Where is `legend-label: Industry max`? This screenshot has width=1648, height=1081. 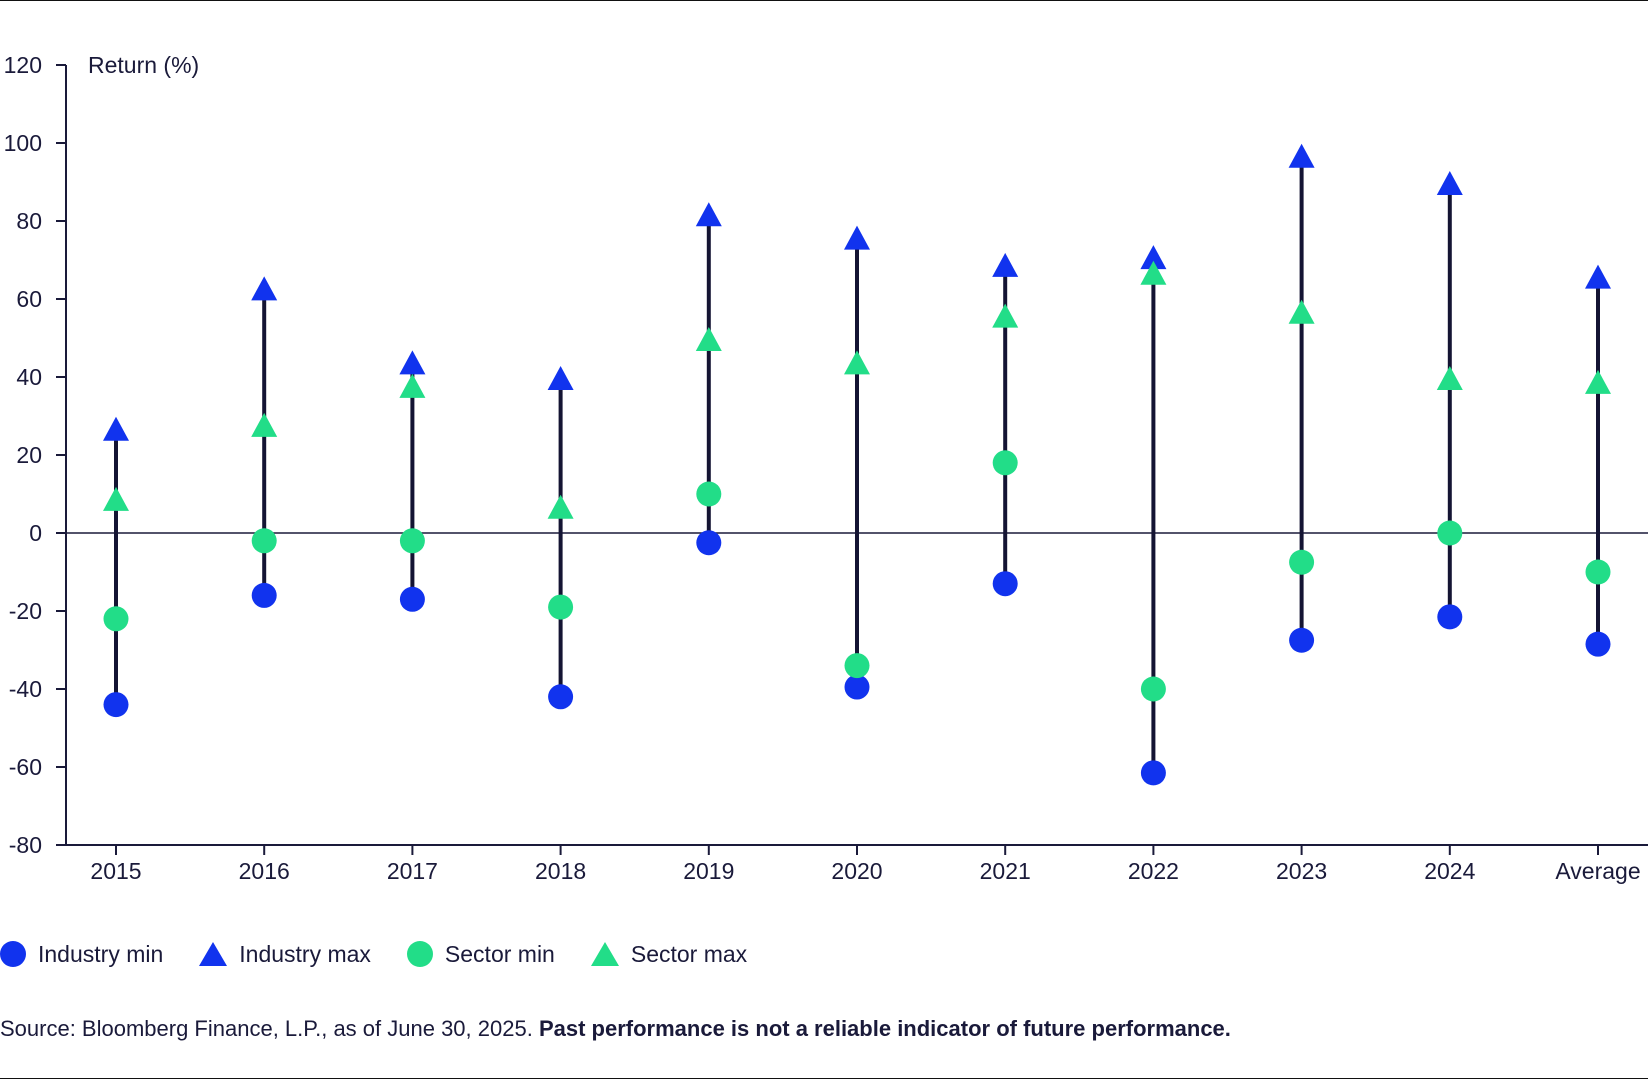 legend-label: Industry max is located at coordinates (305, 953).